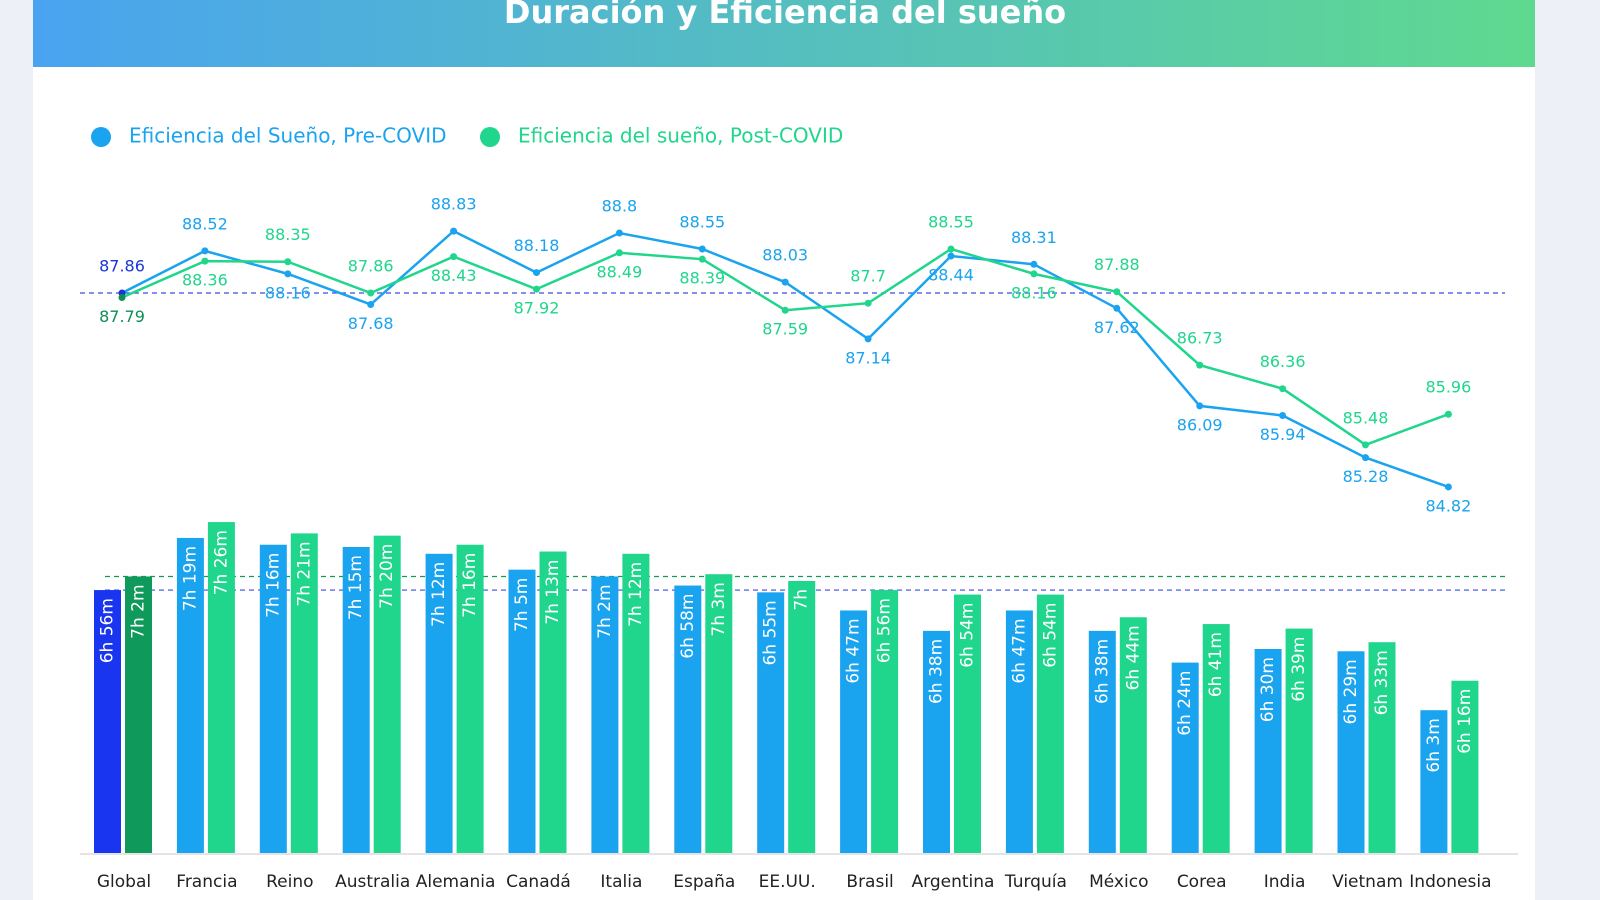  I want to click on legend-label: Eficiencia del sueño, Post-COVID, so click(680, 136).